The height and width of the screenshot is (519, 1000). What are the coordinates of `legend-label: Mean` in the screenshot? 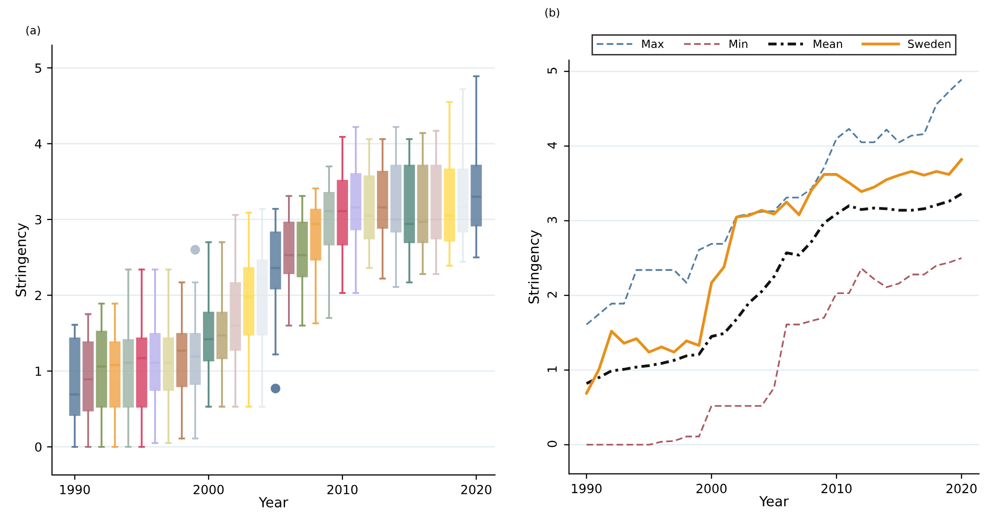 It's located at (828, 44).